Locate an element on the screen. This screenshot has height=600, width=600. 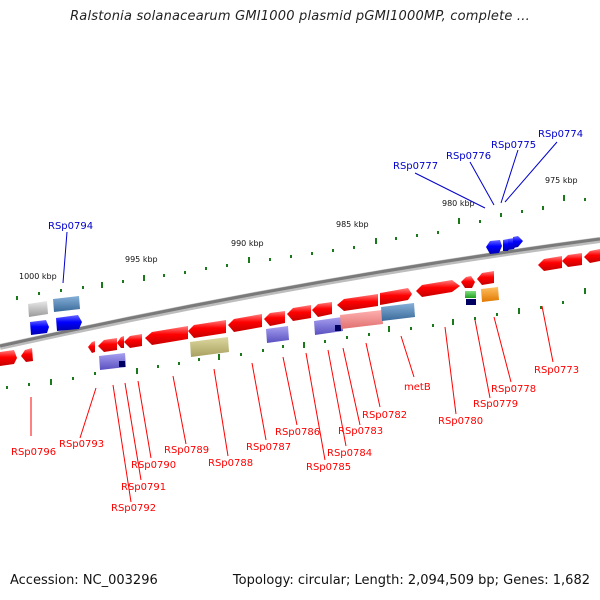
label-metb: metB is located at coordinates (417, 387).